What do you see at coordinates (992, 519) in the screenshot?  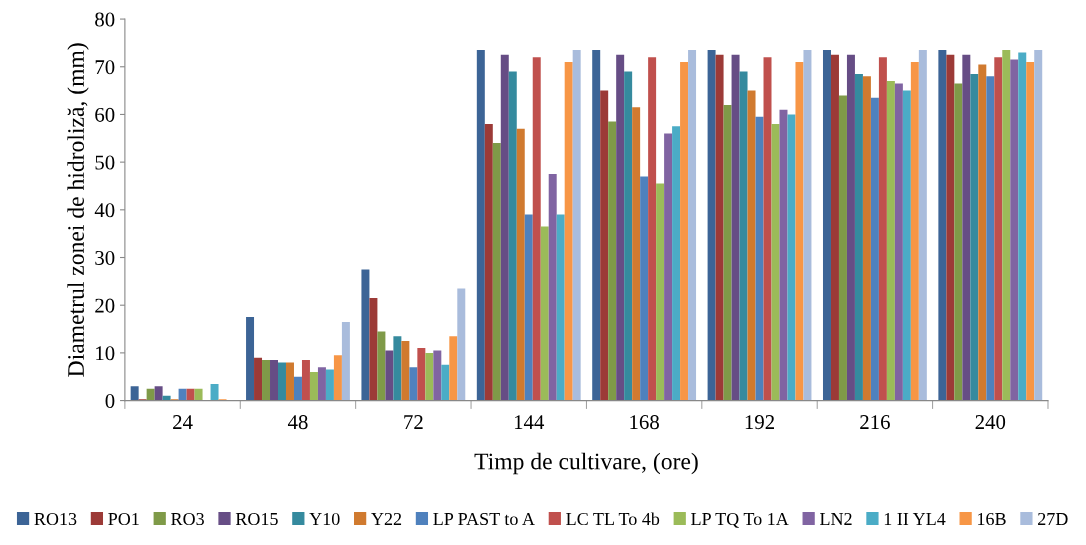 I see `legend-label: 16B` at bounding box center [992, 519].